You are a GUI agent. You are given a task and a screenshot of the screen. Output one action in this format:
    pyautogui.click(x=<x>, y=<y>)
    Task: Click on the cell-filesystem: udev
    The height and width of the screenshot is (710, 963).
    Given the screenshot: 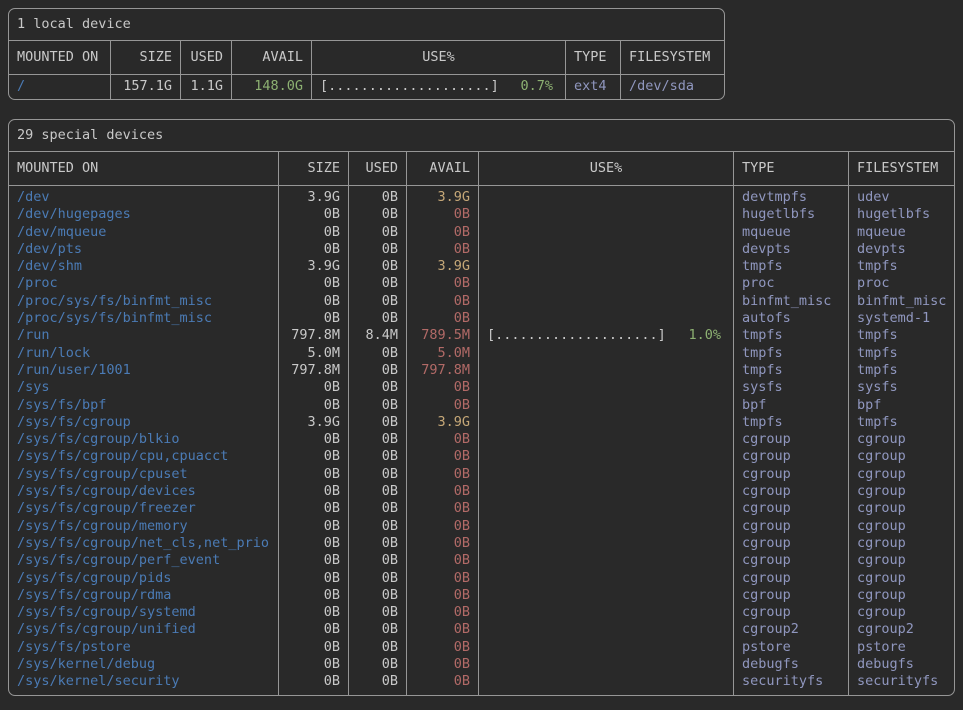 What is the action you would take?
    pyautogui.click(x=901, y=196)
    